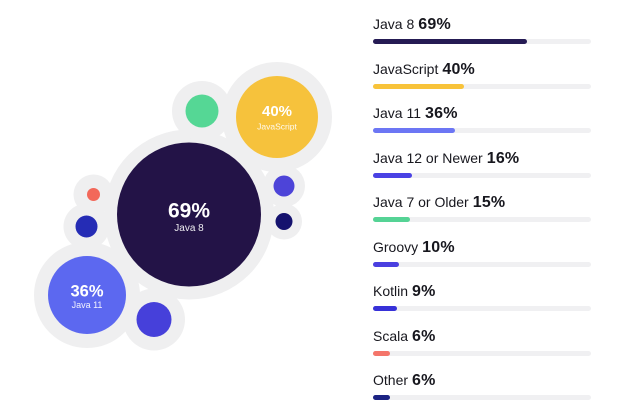  I want to click on bubble-green-small, so click(202, 111).